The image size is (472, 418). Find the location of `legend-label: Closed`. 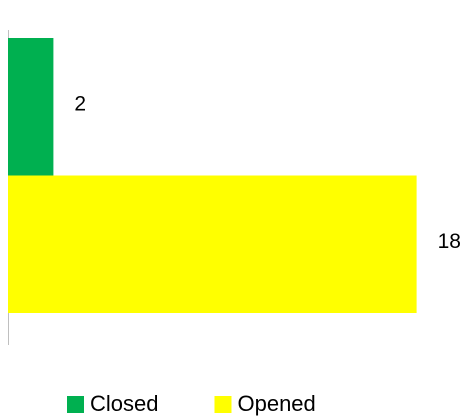

legend-label: Closed is located at coordinates (124, 403).